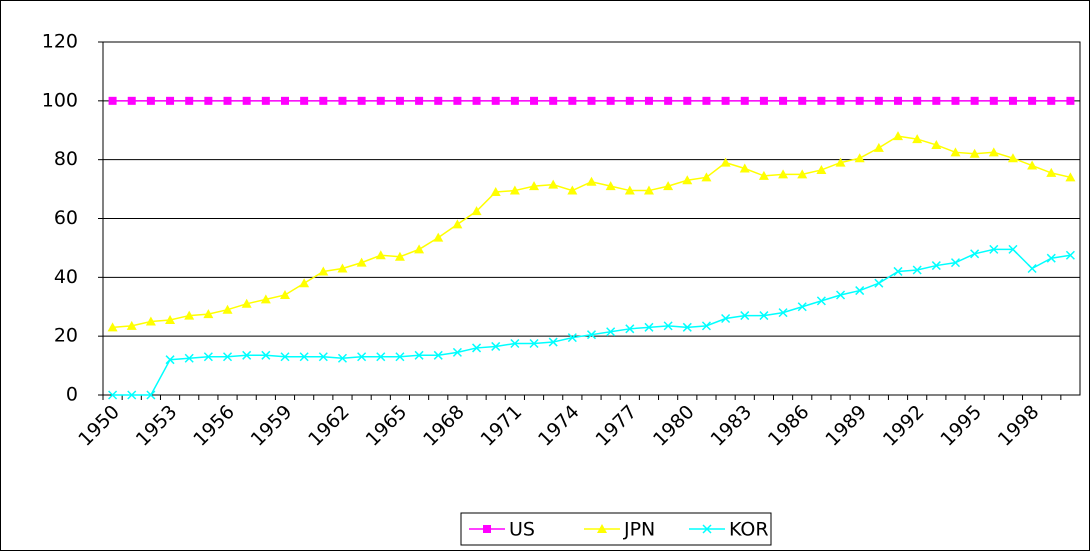 This screenshot has width=1090, height=551. Describe the element at coordinates (66, 277) in the screenshot. I see `y-tick-label: 40` at that location.